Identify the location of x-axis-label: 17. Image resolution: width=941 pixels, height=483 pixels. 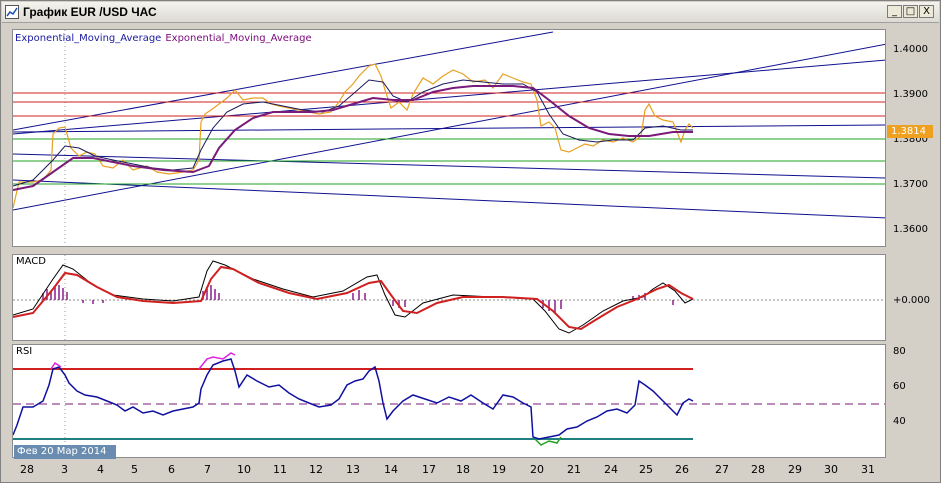
(429, 469).